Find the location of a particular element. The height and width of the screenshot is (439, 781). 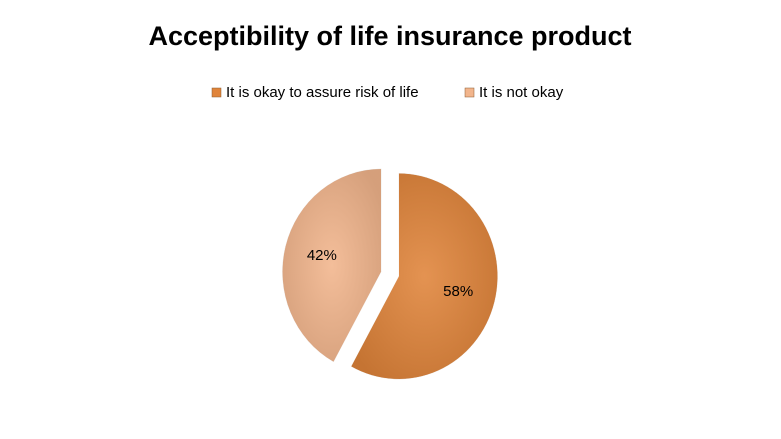

legend-label: It is not okay is located at coordinates (521, 92).